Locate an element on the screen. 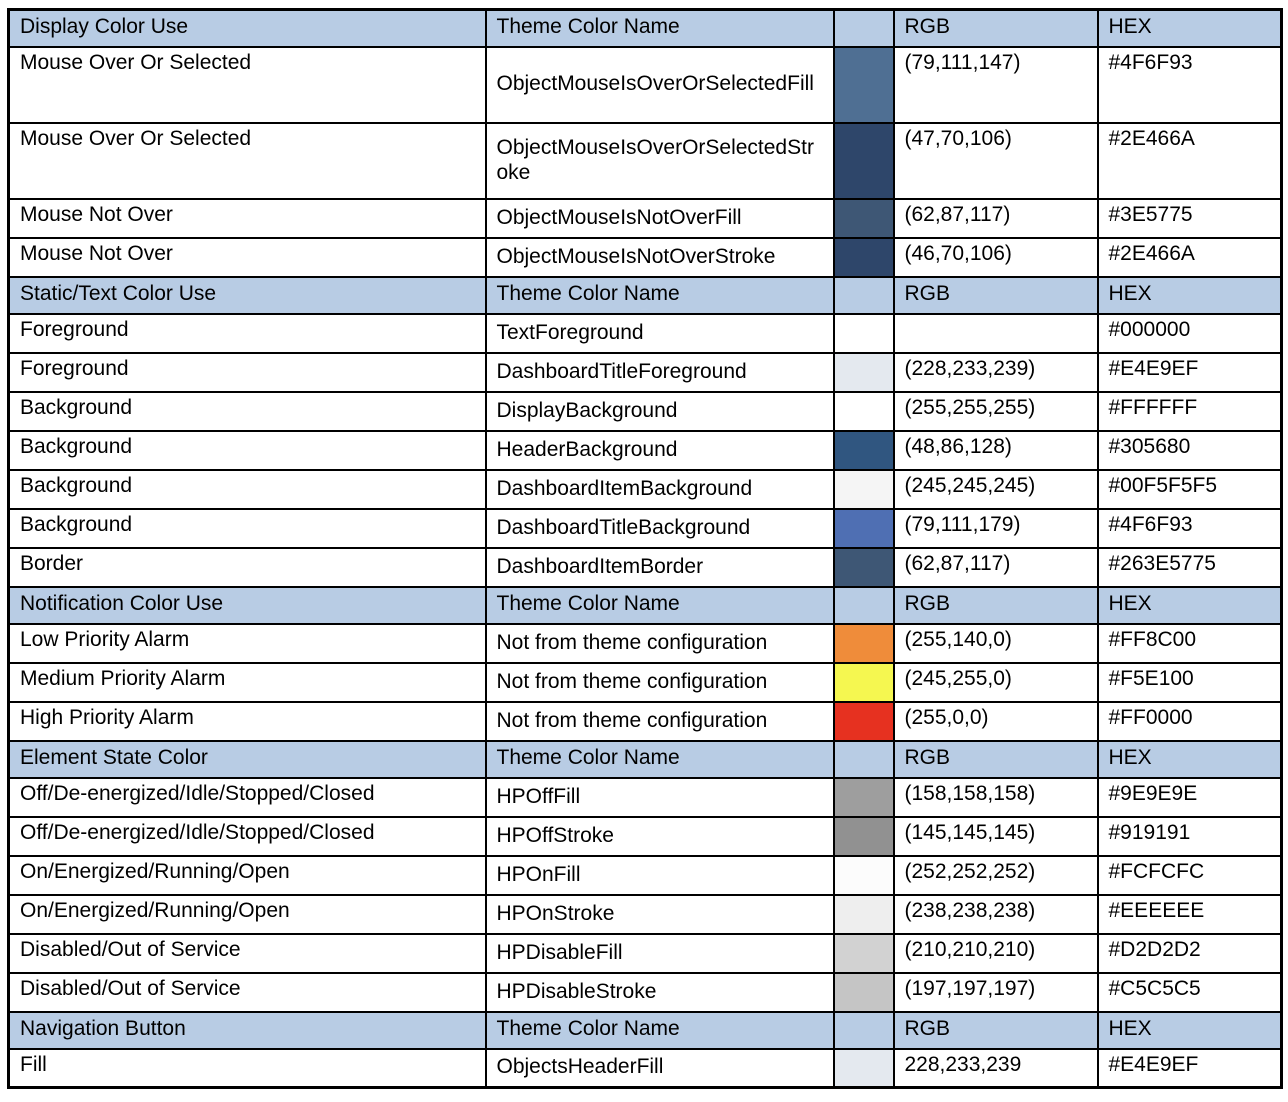 Image resolution: width=1288 pixels, height=1102 pixels. theme-color-name-cell: DashboardItemBorder is located at coordinates (659, 567).